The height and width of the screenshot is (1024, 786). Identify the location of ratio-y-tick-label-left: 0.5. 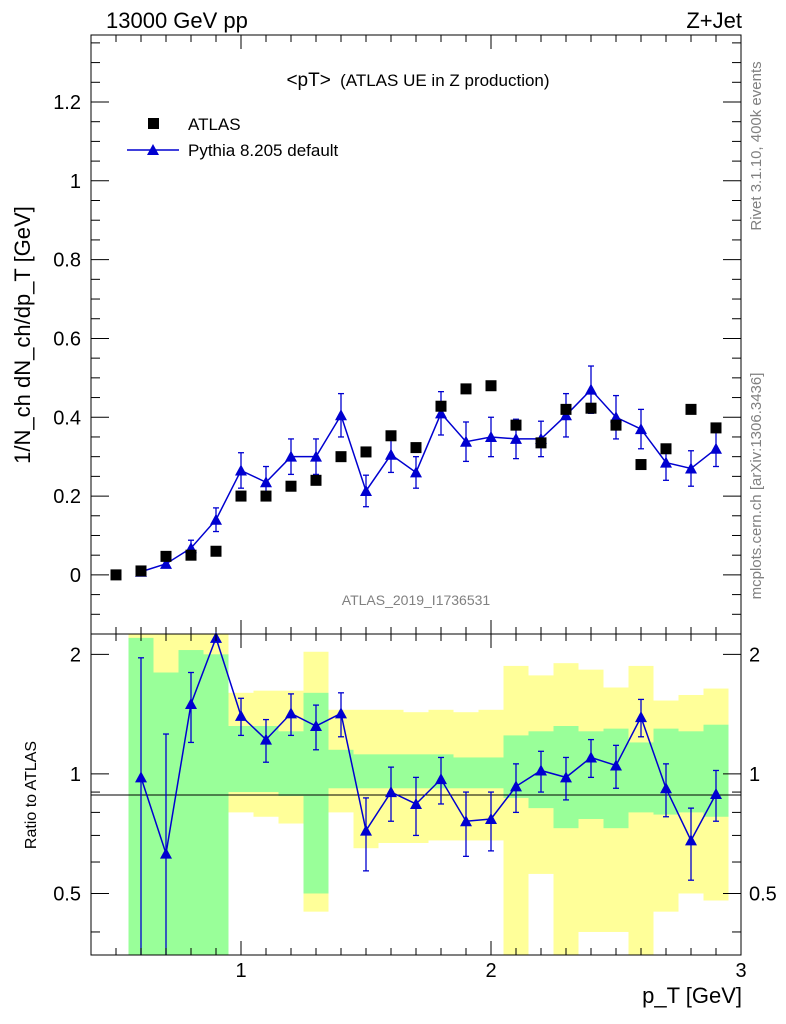
(67, 894).